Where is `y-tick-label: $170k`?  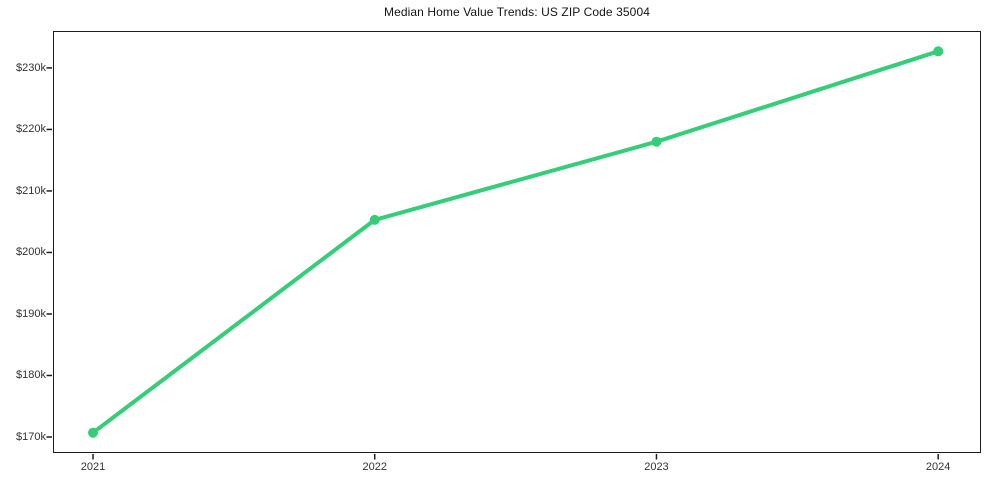 y-tick-label: $170k is located at coordinates (31, 437).